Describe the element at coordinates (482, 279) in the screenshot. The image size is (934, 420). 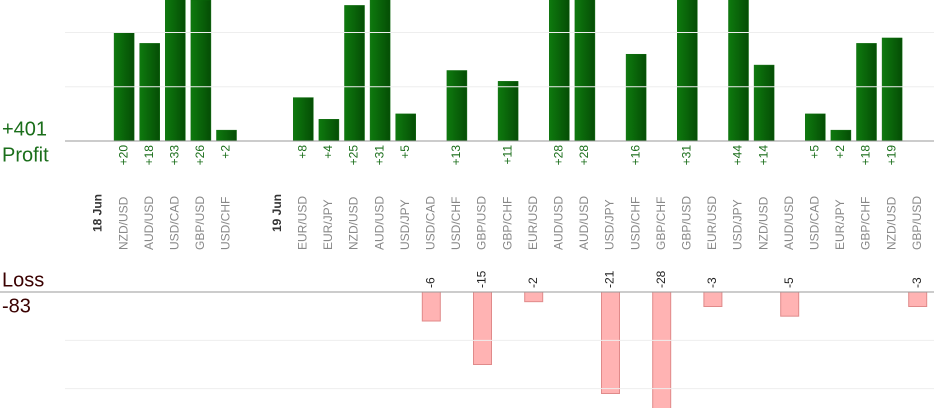
I see `loss-label: -15` at that location.